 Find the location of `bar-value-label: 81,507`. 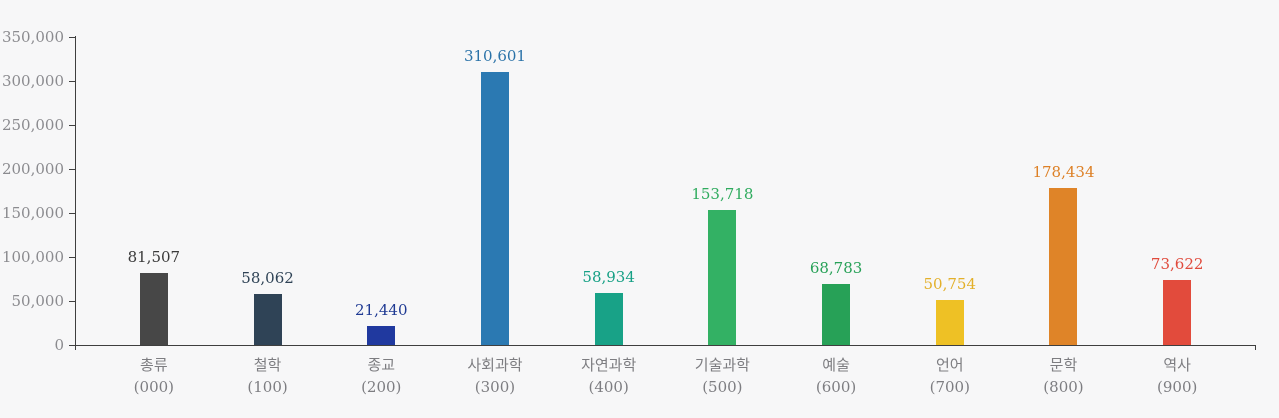

bar-value-label: 81,507 is located at coordinates (154, 257).